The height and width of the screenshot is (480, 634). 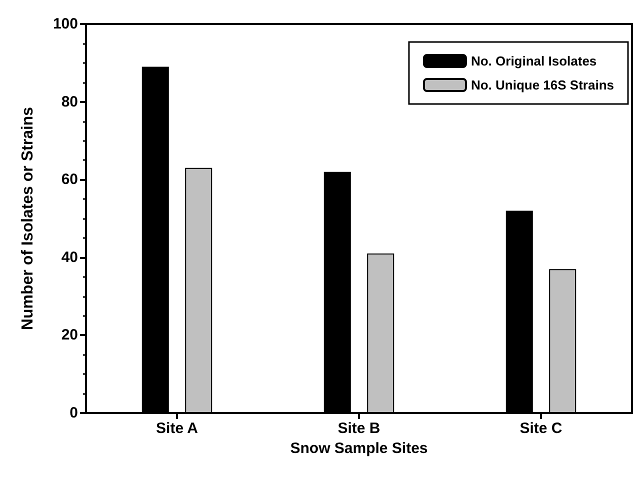 I want to click on y-tick-label: 80, so click(x=69, y=101).